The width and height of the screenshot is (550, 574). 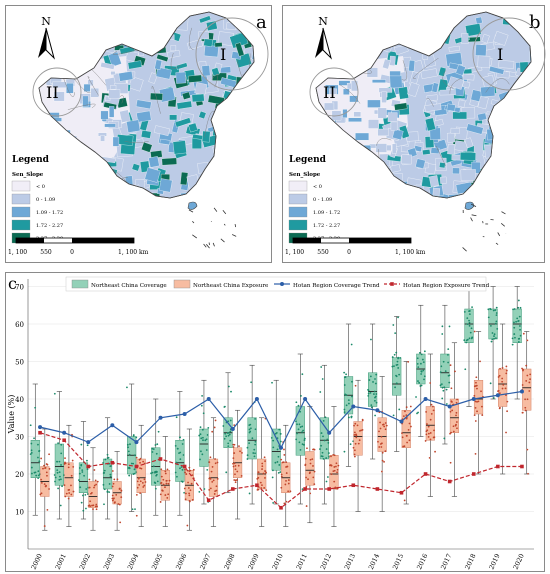 I want to click on x-tick-label: 2013, so click(x=350, y=561).